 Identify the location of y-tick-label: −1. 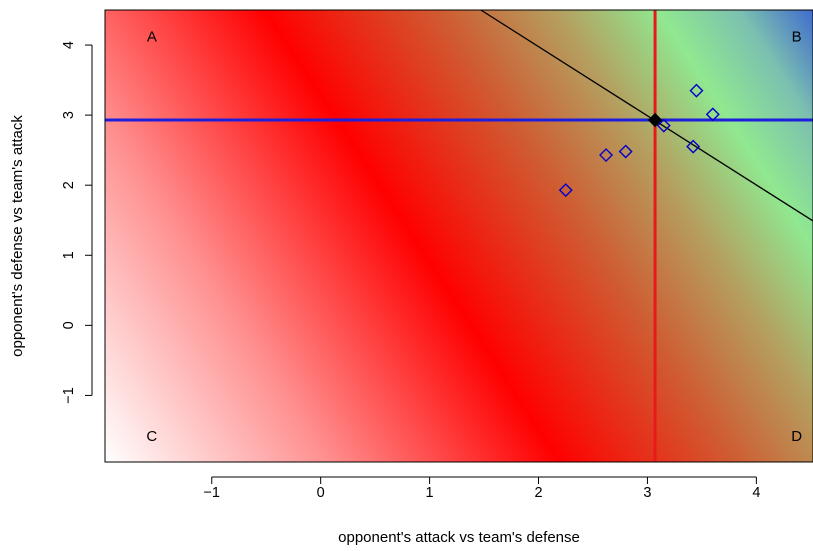
(69, 395).